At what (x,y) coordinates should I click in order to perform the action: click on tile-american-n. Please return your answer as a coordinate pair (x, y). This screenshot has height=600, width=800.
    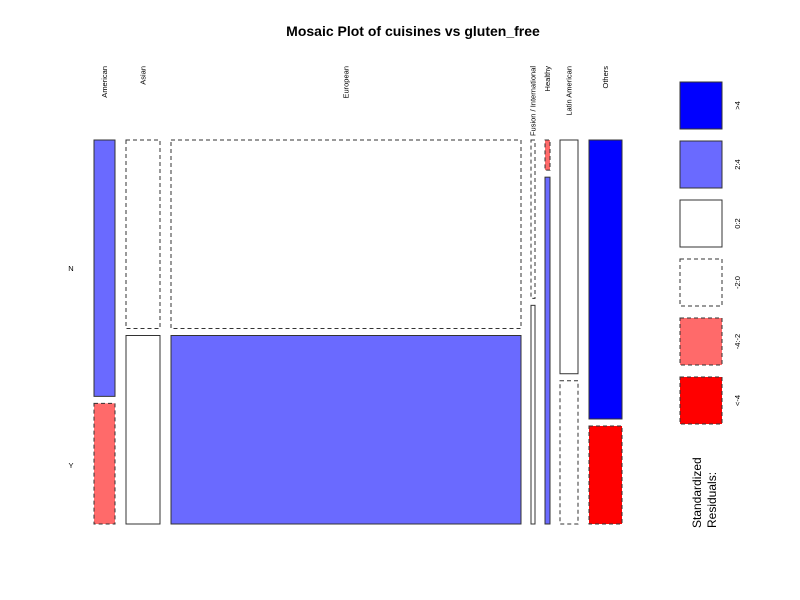
    Looking at the image, I should click on (104, 268).